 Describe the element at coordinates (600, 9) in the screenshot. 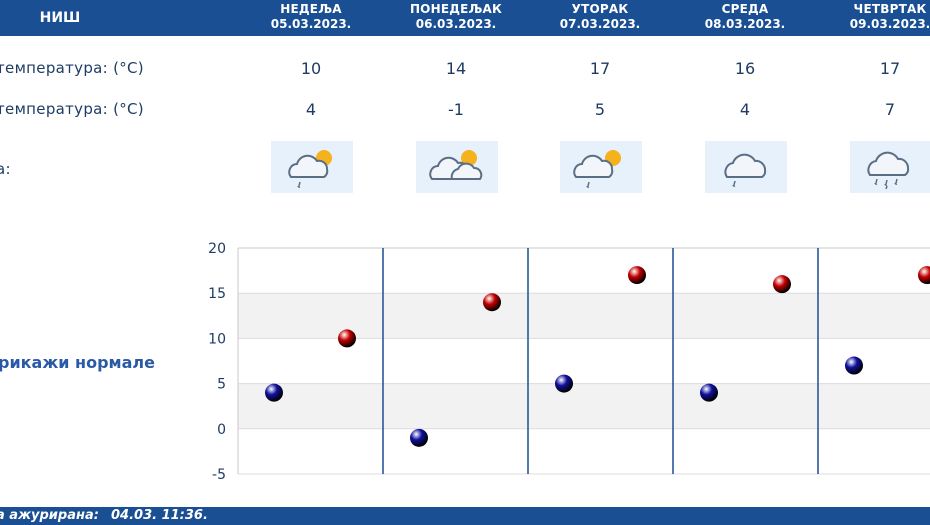

I see `day-name: УТОРАК` at that location.